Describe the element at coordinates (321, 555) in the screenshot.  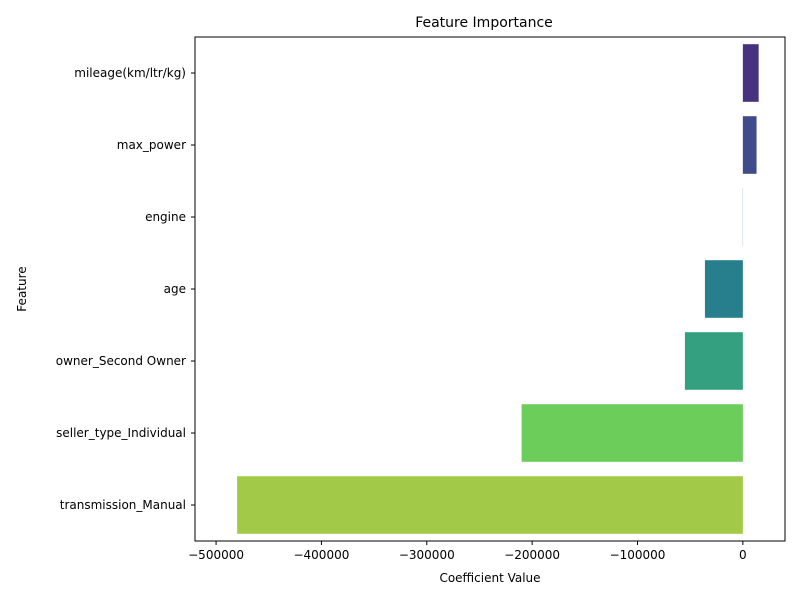
I see `x-tick-label: −400000` at that location.